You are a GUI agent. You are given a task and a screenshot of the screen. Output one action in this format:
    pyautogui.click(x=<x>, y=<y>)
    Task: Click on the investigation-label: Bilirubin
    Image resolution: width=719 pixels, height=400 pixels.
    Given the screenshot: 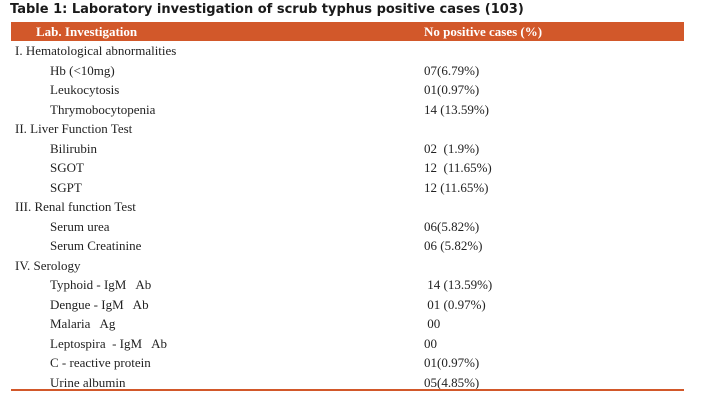 What is the action you would take?
    pyautogui.click(x=73, y=148)
    